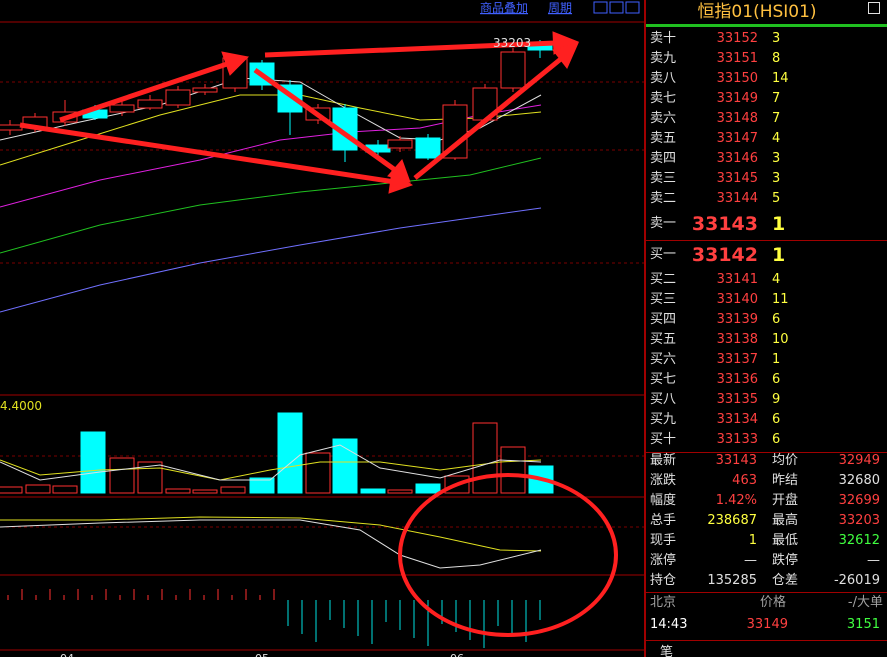 This screenshot has height=657, width=887. I want to click on level-price: 33152, so click(737, 38).